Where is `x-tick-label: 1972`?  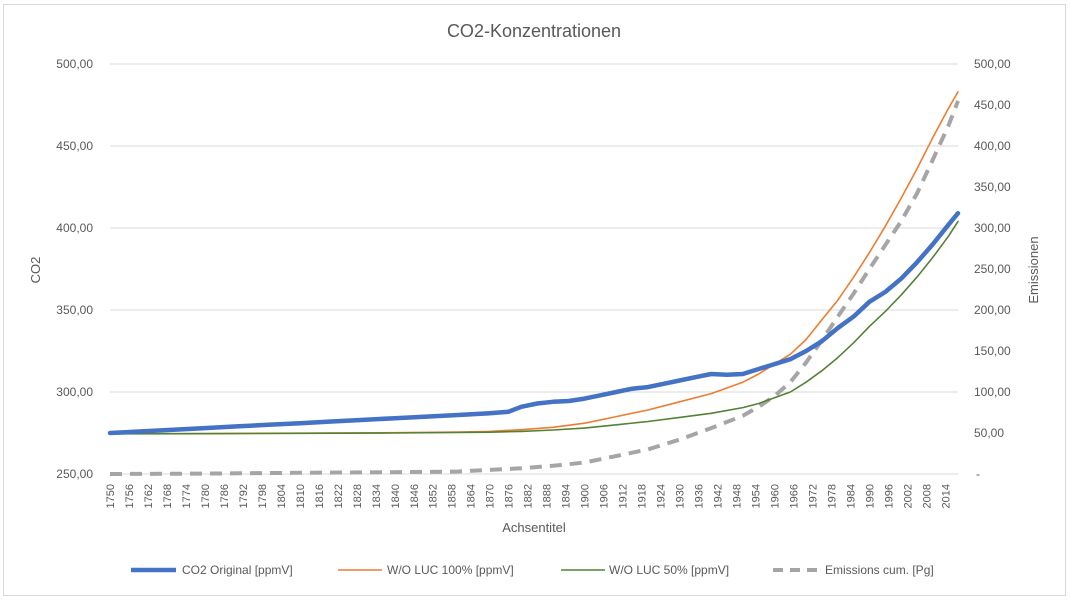
x-tick-label: 1972 is located at coordinates (813, 496).